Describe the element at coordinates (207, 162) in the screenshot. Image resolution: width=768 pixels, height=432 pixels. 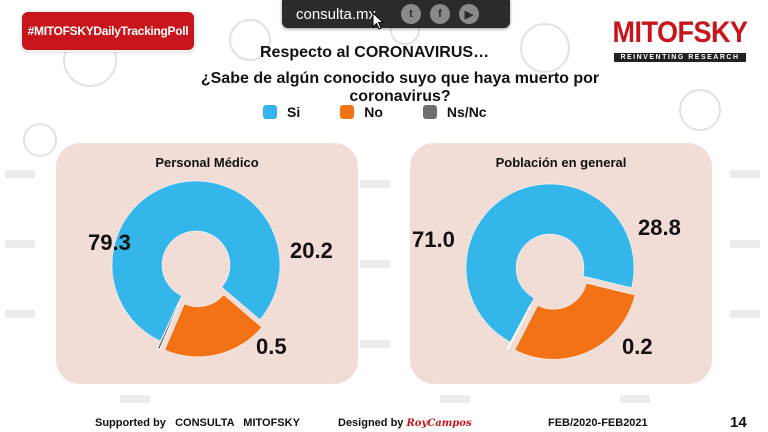
I see `chart-title: Personal Médico` at that location.